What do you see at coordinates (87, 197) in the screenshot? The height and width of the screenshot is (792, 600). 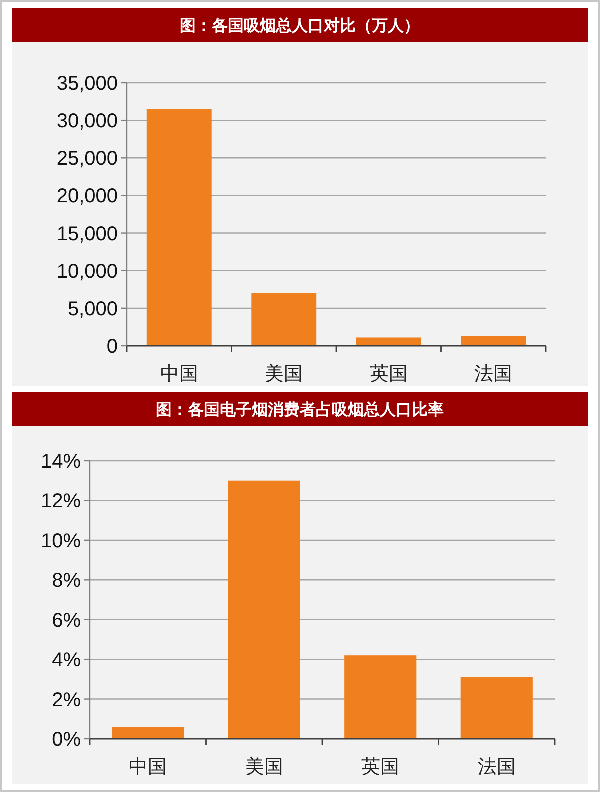 I see `y-tick-label: 20,000` at bounding box center [87, 197].